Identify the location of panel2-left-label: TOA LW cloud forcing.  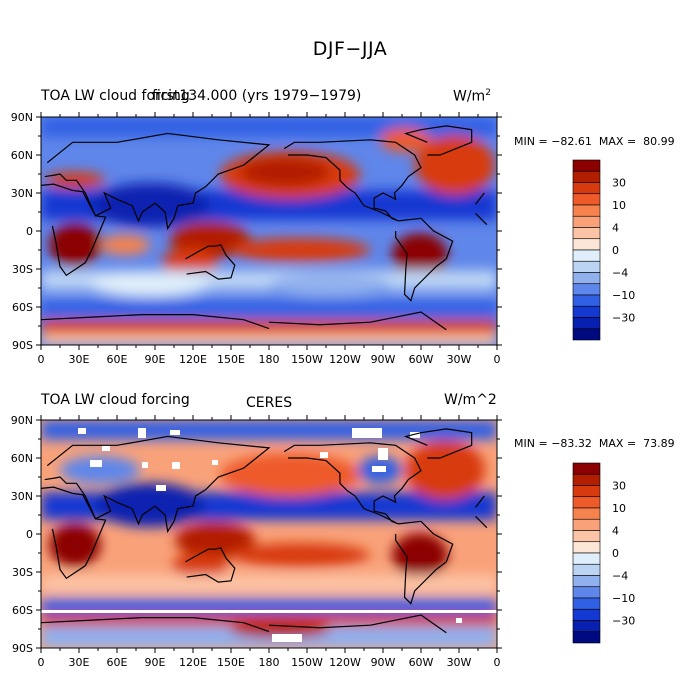
(115, 400).